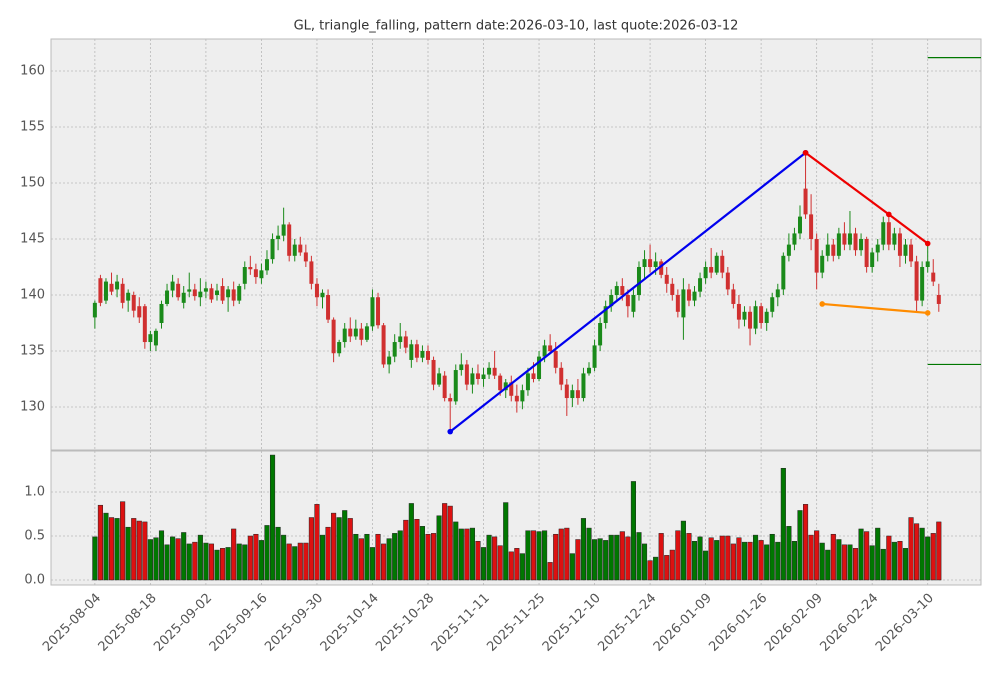 The image size is (1001, 682). I want to click on volume-tick-label: 0.5, so click(34, 535).